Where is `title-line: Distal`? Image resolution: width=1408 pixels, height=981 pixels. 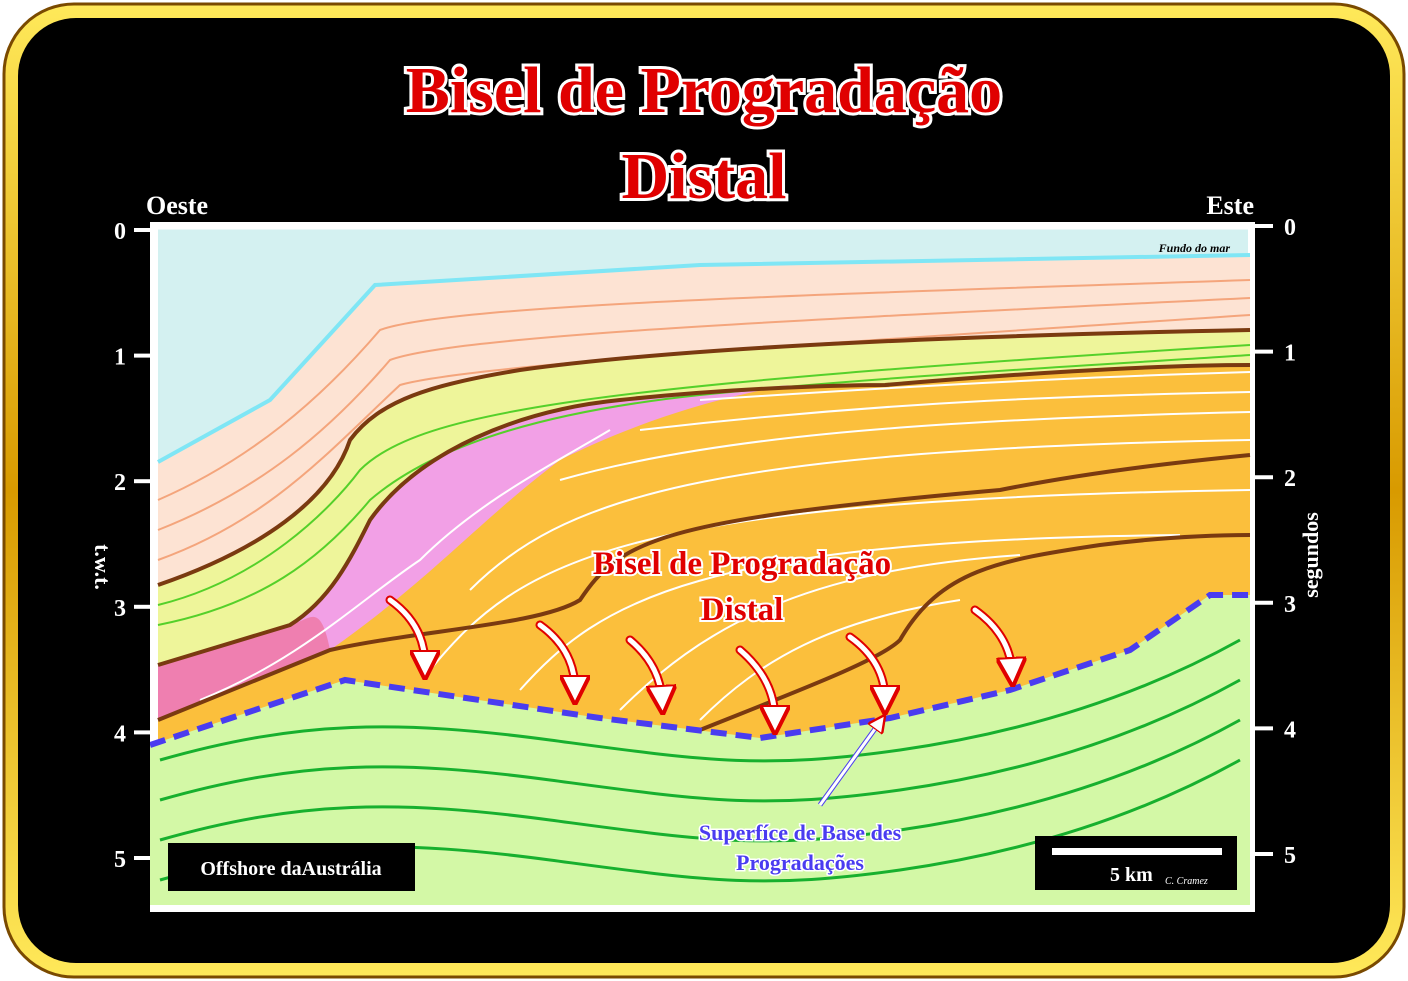
title-line: Distal is located at coordinates (704, 176).